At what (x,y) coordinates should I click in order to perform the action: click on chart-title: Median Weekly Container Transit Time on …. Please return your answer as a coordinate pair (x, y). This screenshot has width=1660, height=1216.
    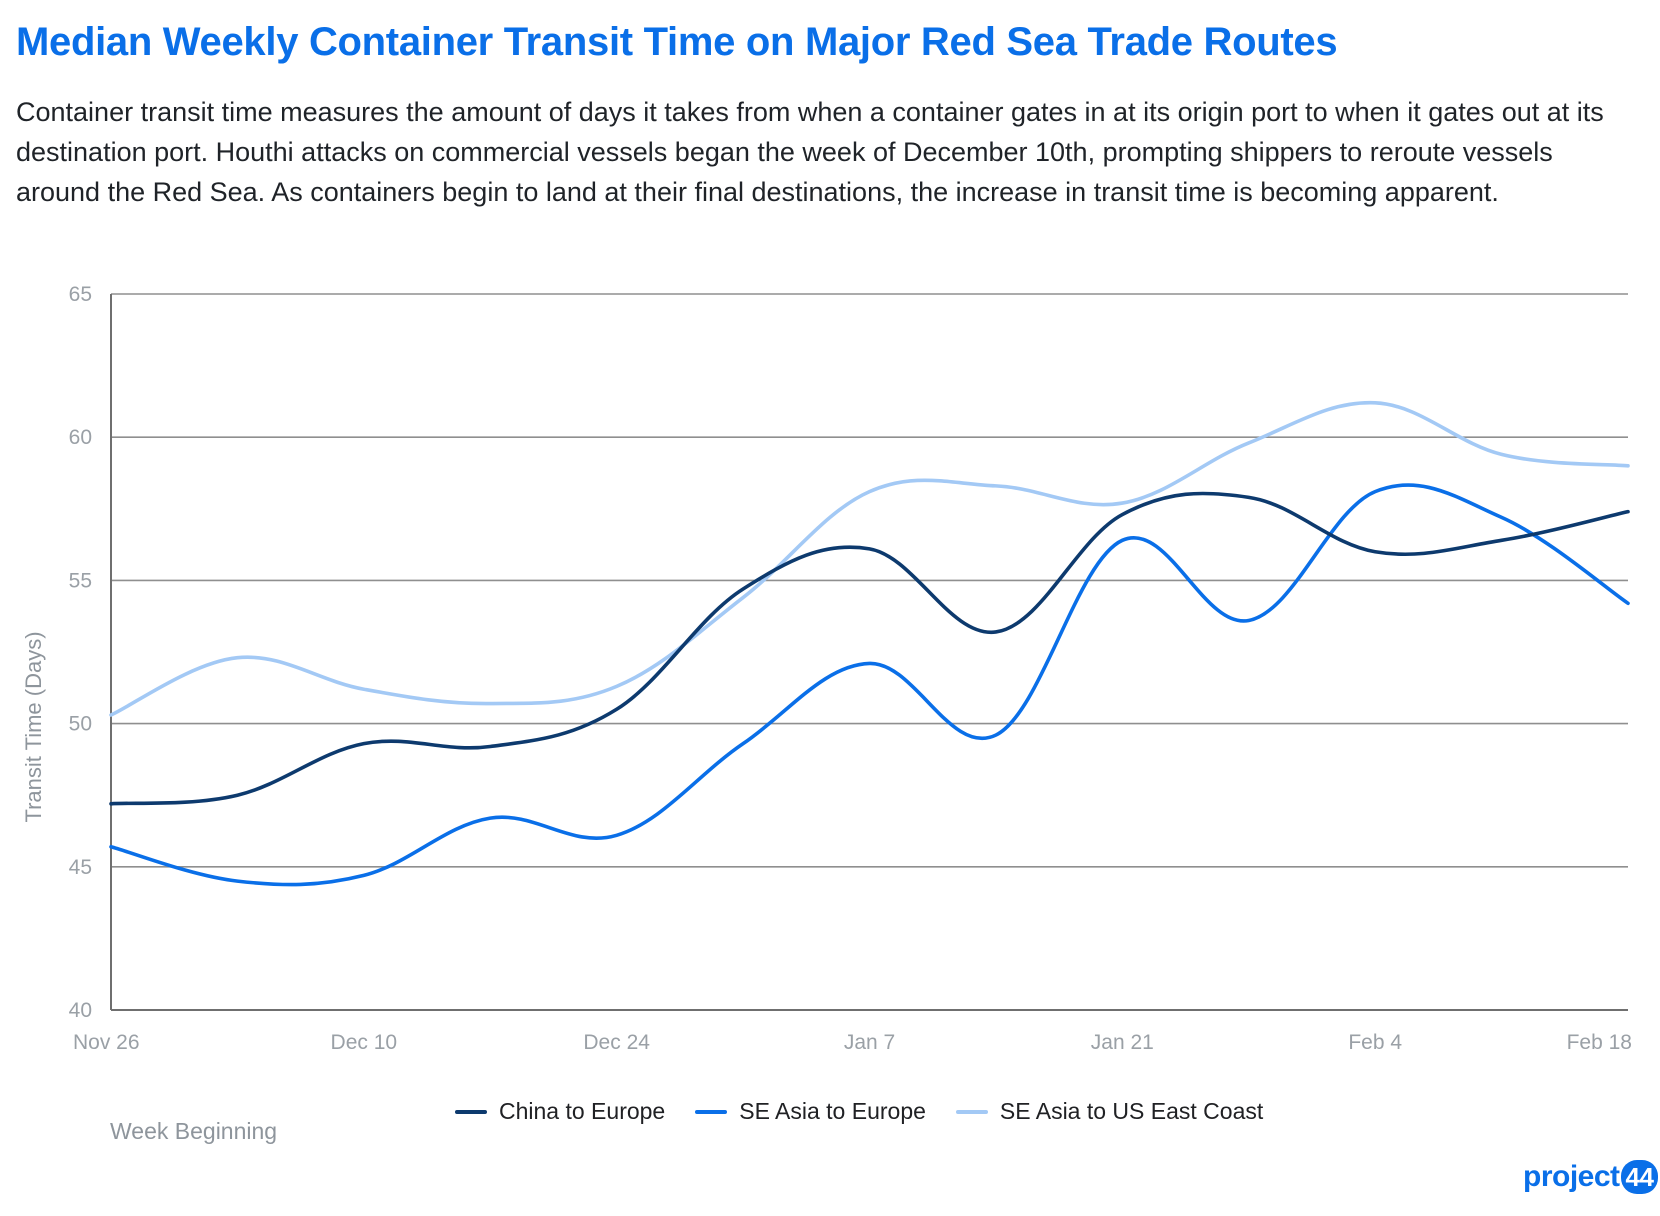
    Looking at the image, I should click on (677, 42).